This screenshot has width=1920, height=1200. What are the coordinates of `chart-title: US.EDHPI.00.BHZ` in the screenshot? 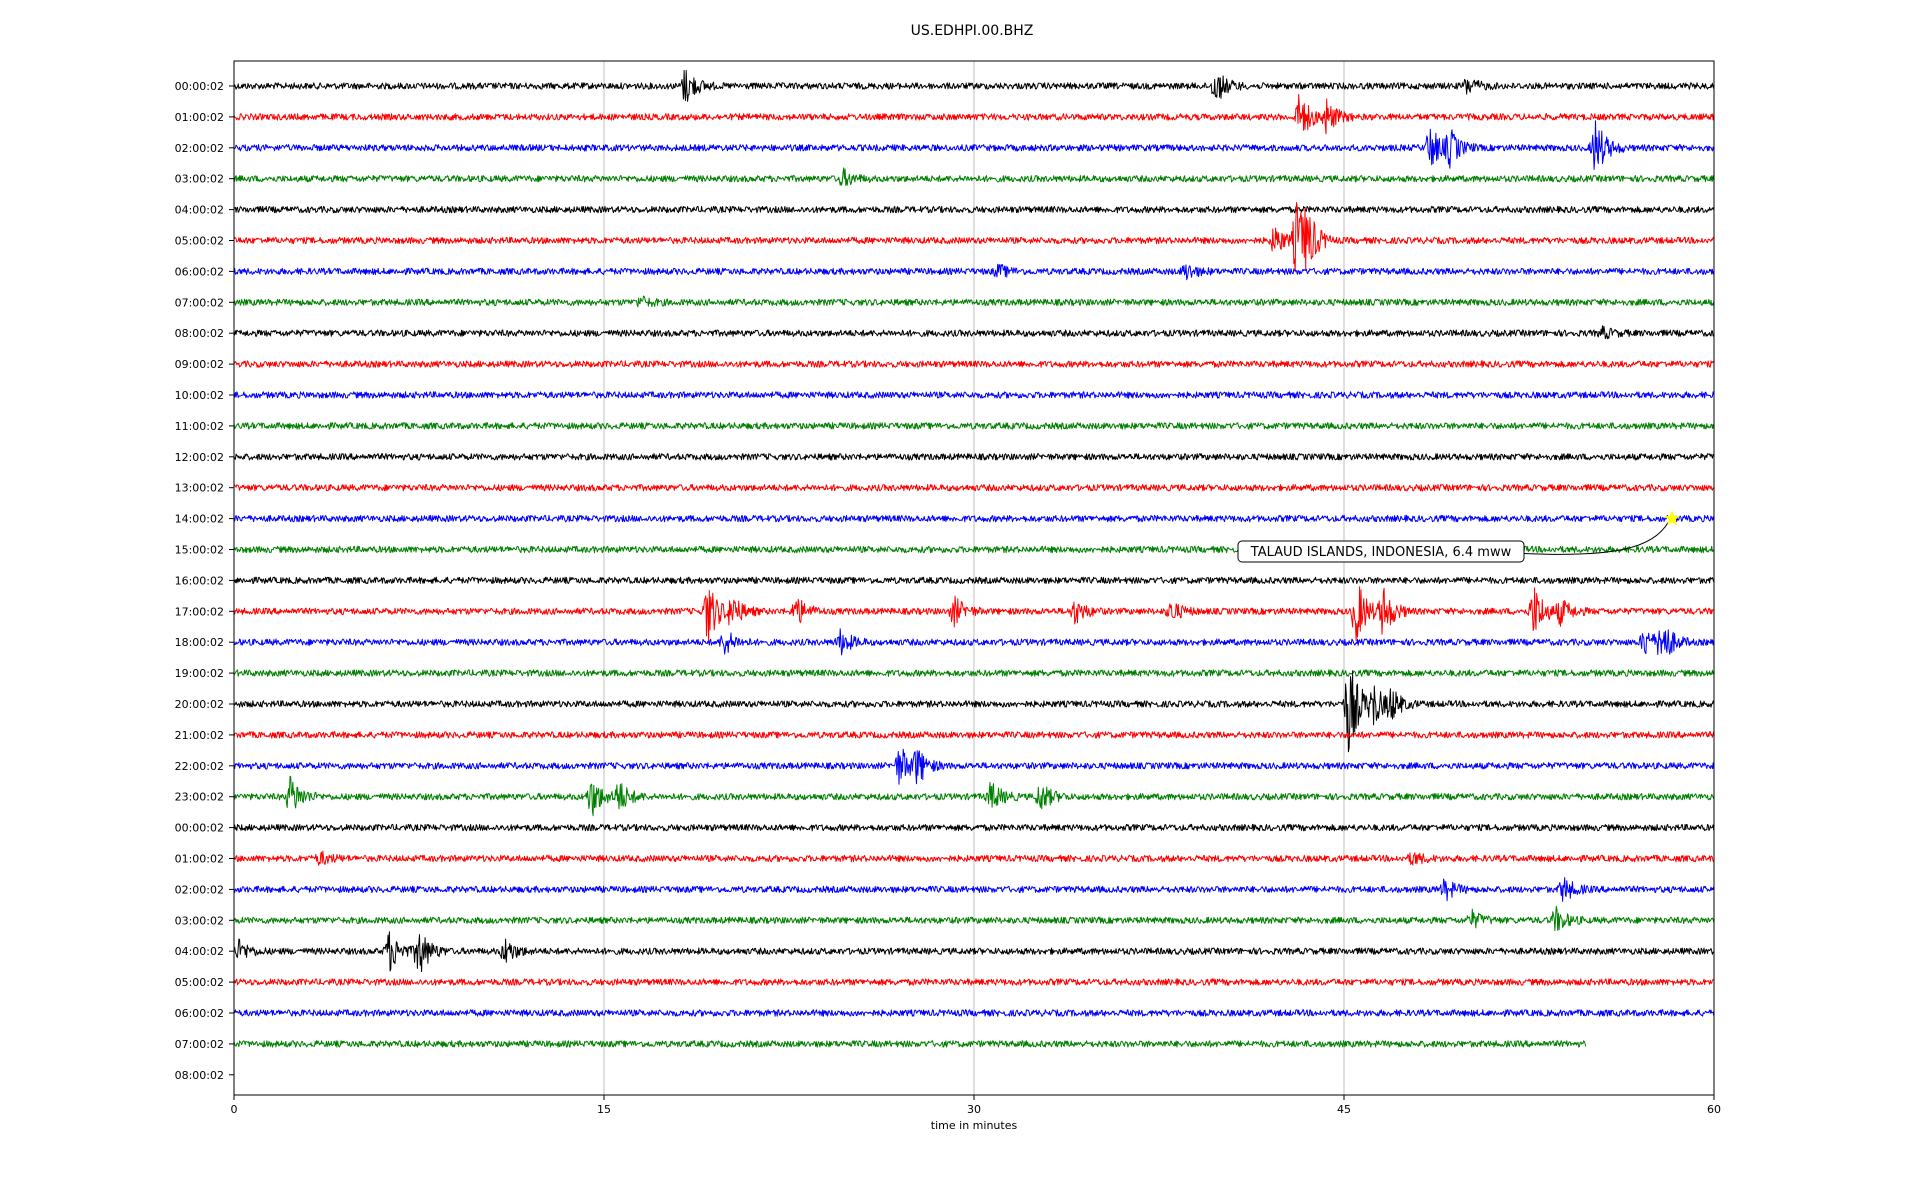 It's located at (972, 31).